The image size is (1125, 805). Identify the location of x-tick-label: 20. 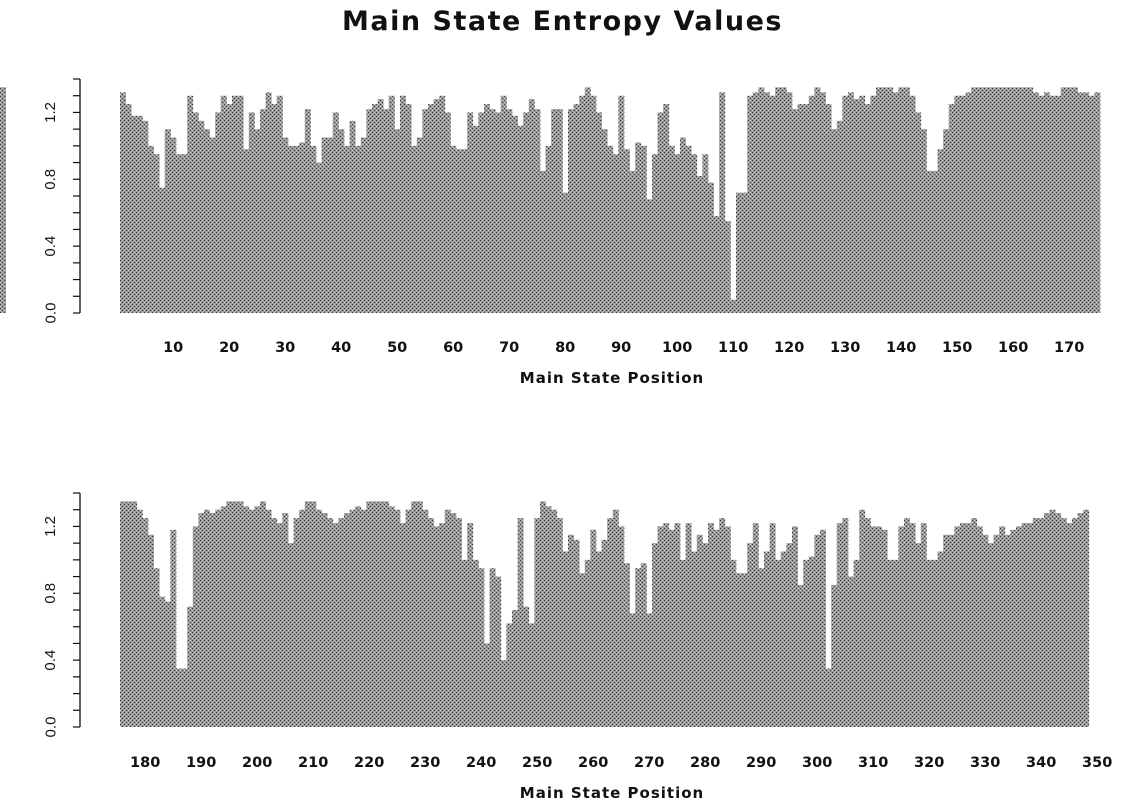
(229, 348).